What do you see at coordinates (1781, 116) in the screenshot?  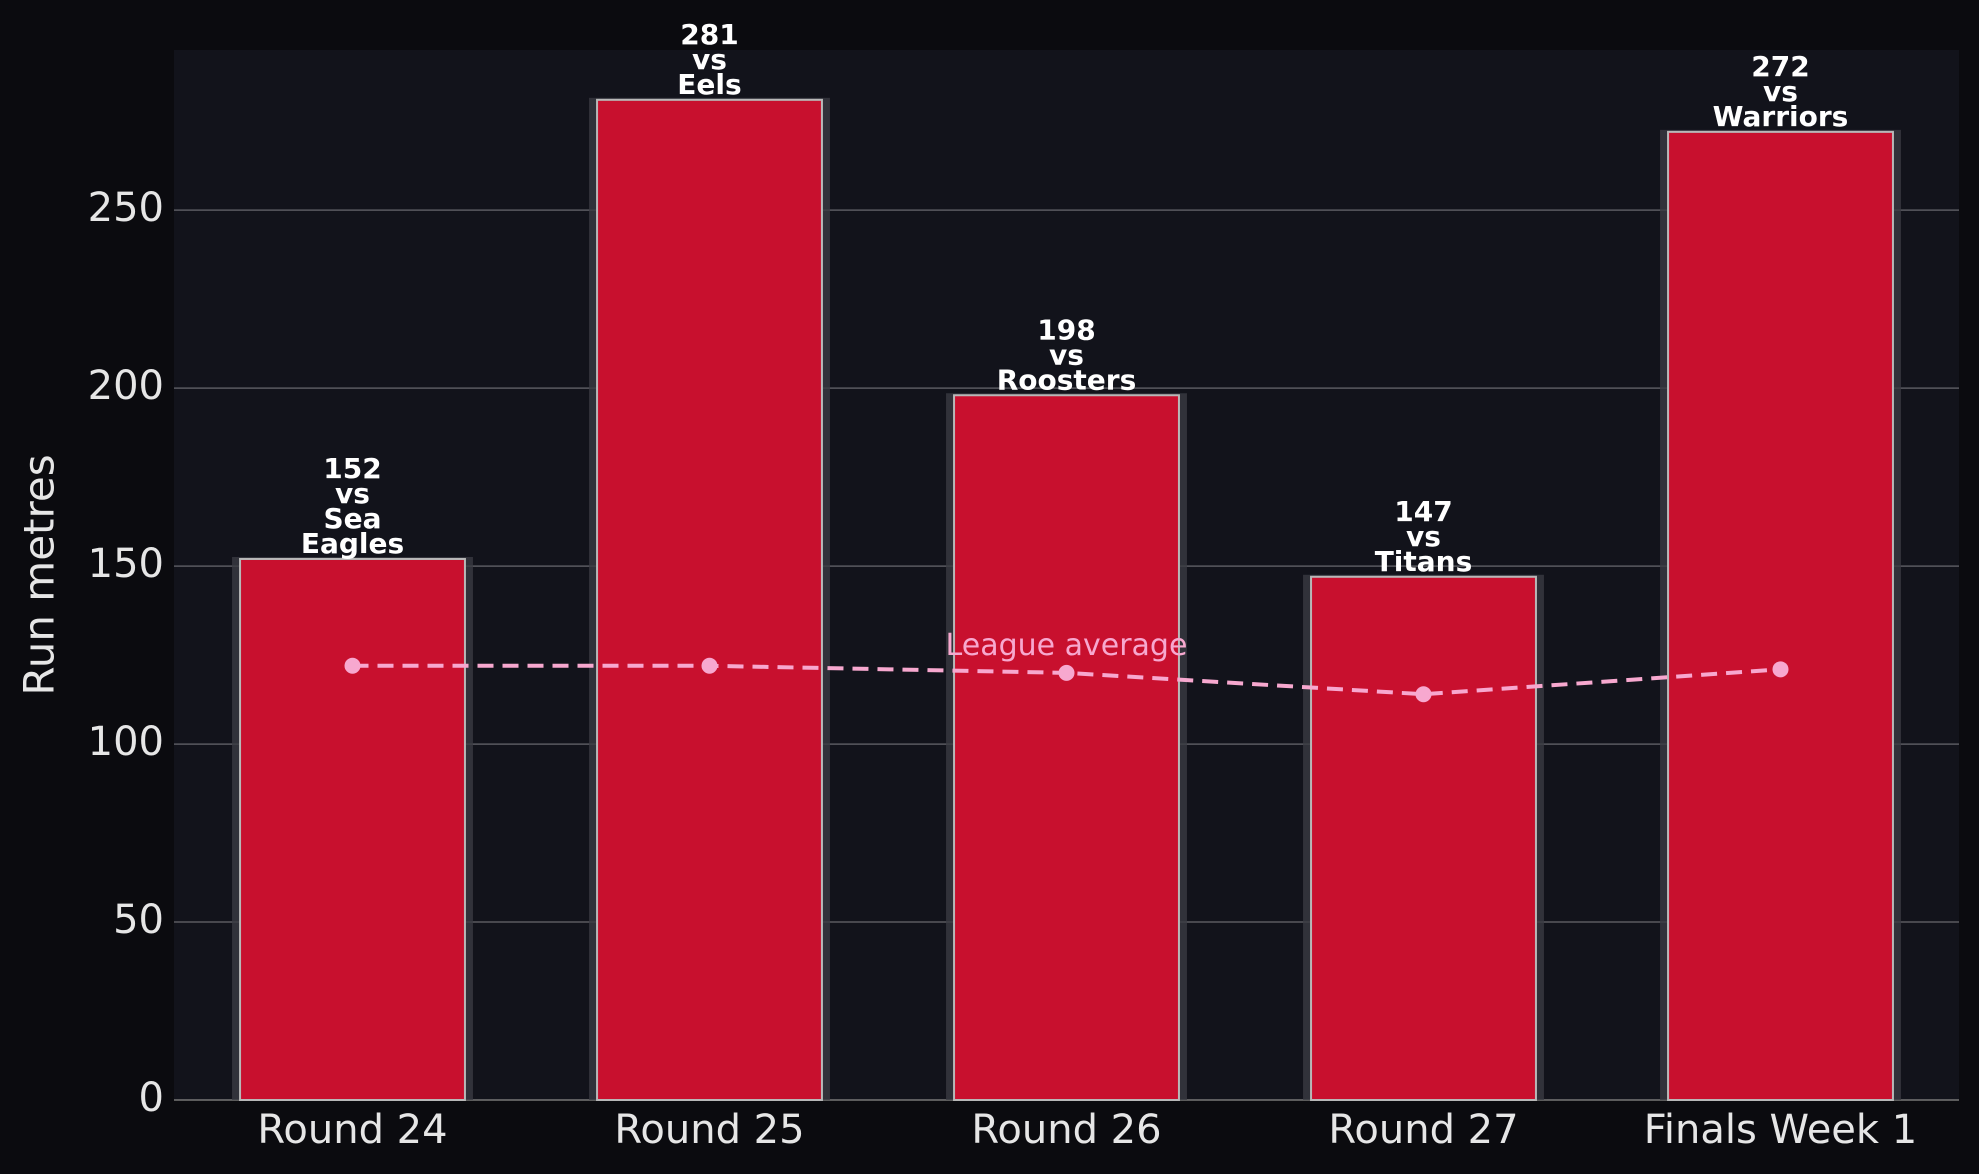 I see `value-label-line: Warriors` at bounding box center [1781, 116].